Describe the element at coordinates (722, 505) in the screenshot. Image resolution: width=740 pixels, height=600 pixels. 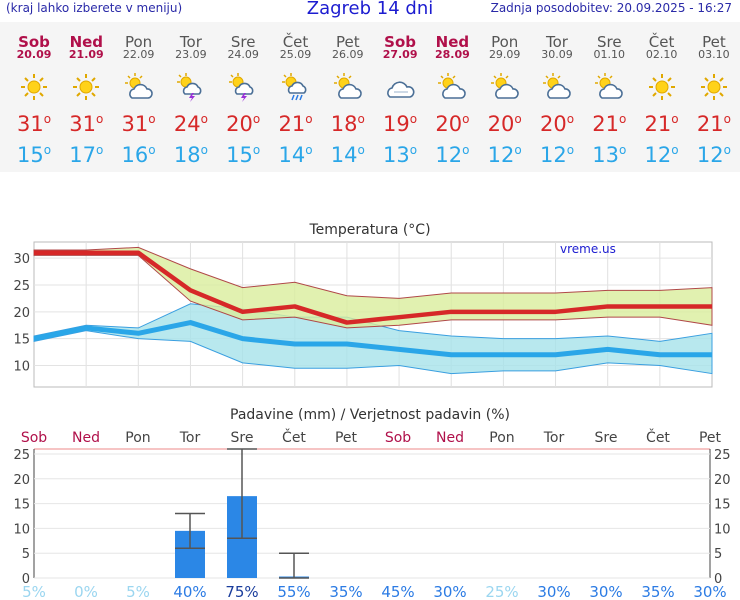
I see `y-tick-label-right: 15` at that location.